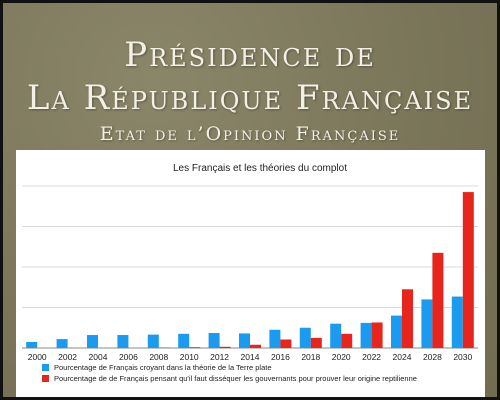  Describe the element at coordinates (438, 300) in the screenshot. I see `bar-series-2-2028` at that location.